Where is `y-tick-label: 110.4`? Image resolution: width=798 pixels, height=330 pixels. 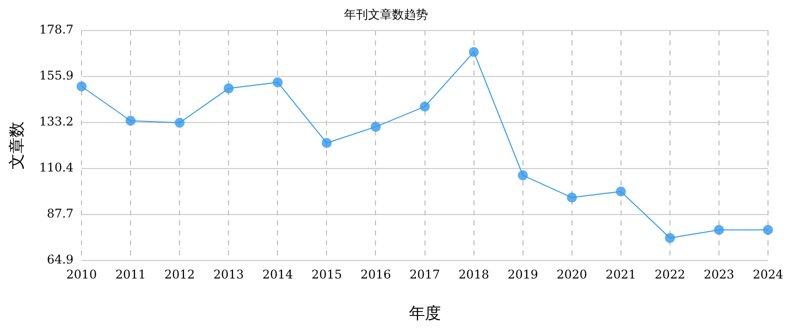 y-tick-label: 110.4 is located at coordinates (56, 167).